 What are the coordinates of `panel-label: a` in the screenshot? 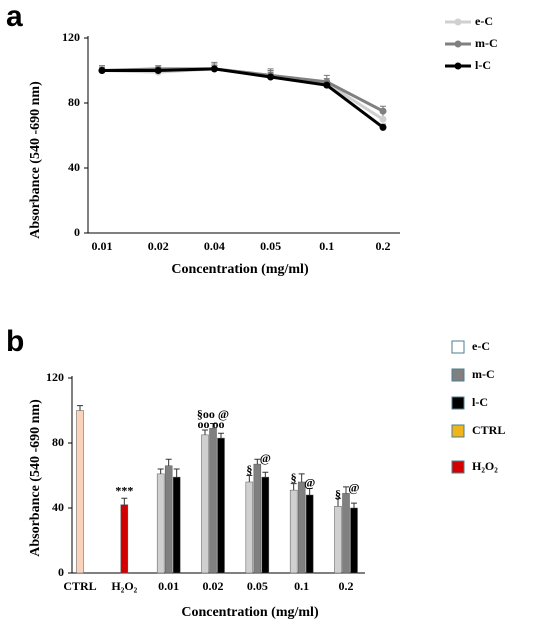 It's located at (14, 16).